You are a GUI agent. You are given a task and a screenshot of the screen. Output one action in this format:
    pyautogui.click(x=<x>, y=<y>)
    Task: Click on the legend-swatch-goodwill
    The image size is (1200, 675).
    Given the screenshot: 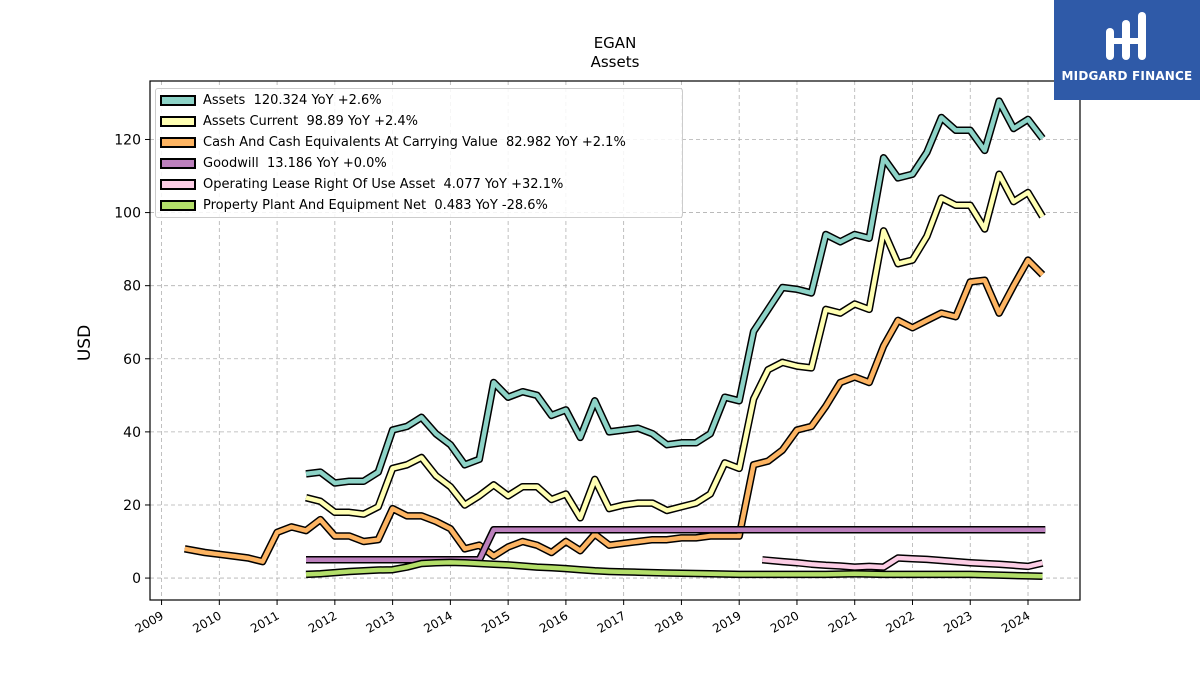 What is the action you would take?
    pyautogui.click(x=178, y=163)
    